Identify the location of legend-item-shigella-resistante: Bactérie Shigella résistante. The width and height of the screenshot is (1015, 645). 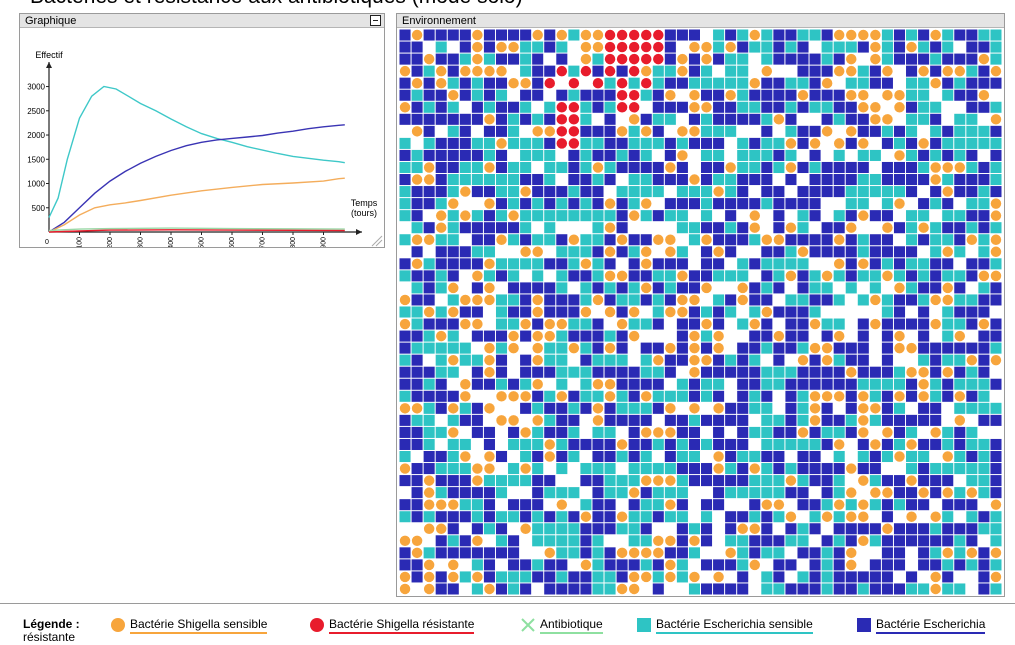
(392, 625).